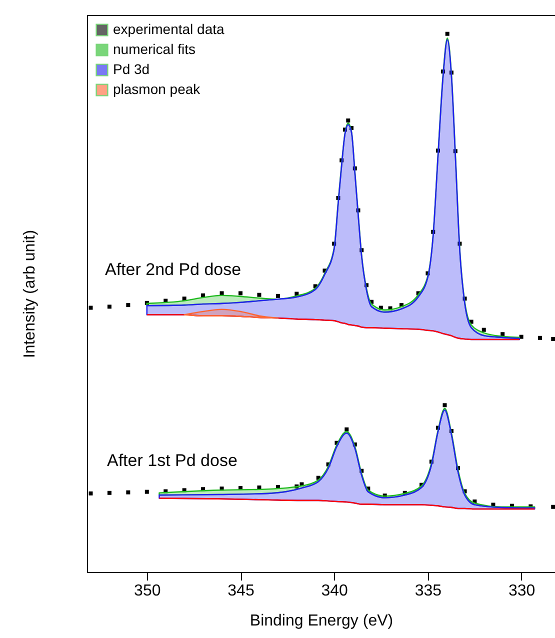  I want to click on legend-label: plasmon peak, so click(157, 89).